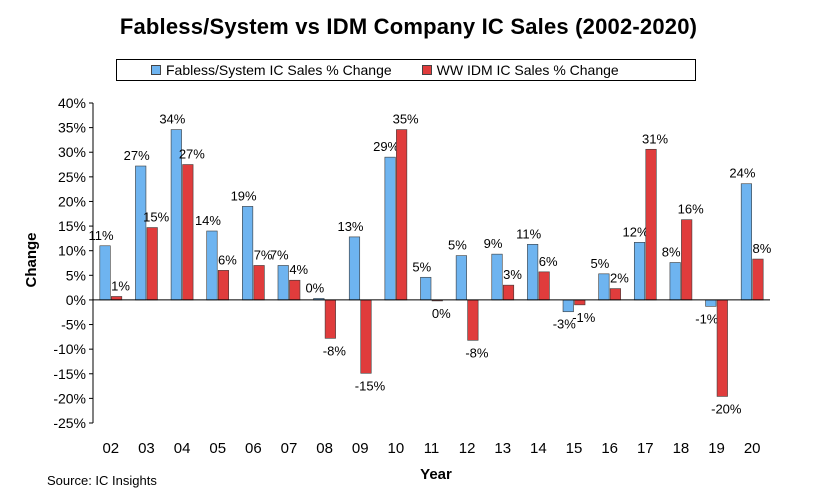 This screenshot has width=817, height=494. Describe the element at coordinates (681, 448) in the screenshot. I see `x-tick-label: 18` at that location.